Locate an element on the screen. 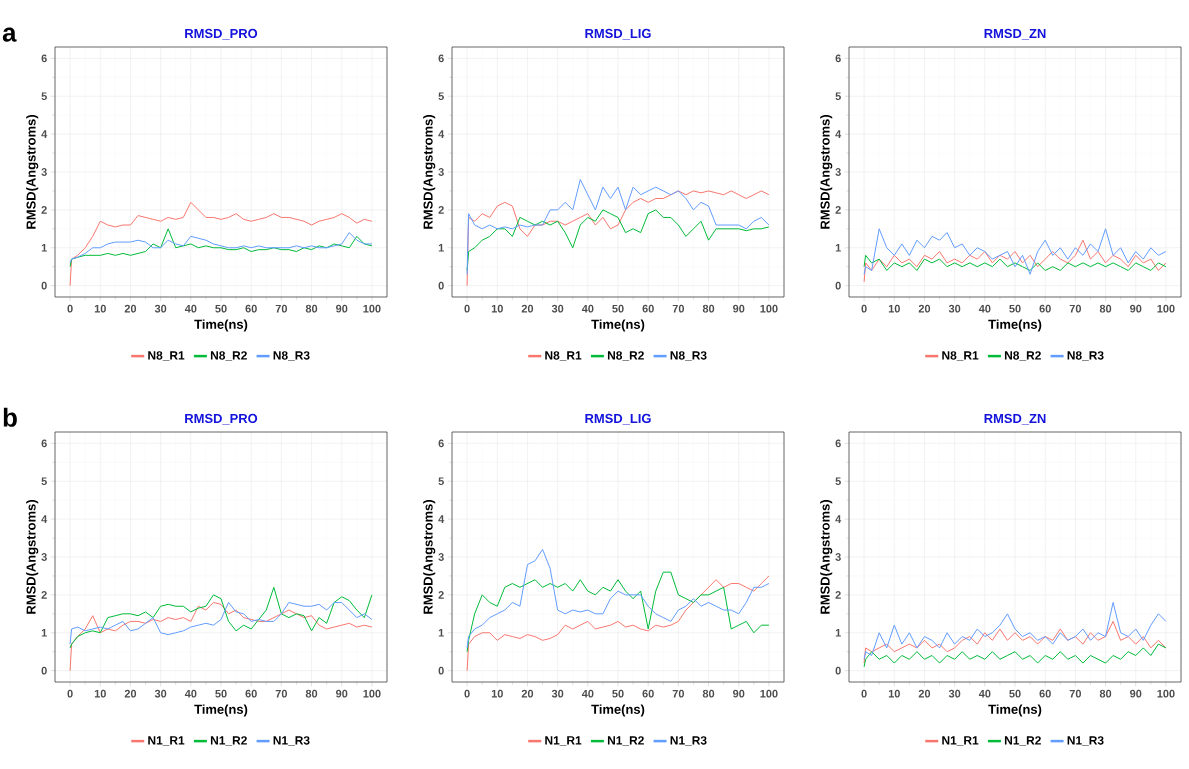 The image size is (1189, 769). chart-title: RMSD_LIG is located at coordinates (618, 34).